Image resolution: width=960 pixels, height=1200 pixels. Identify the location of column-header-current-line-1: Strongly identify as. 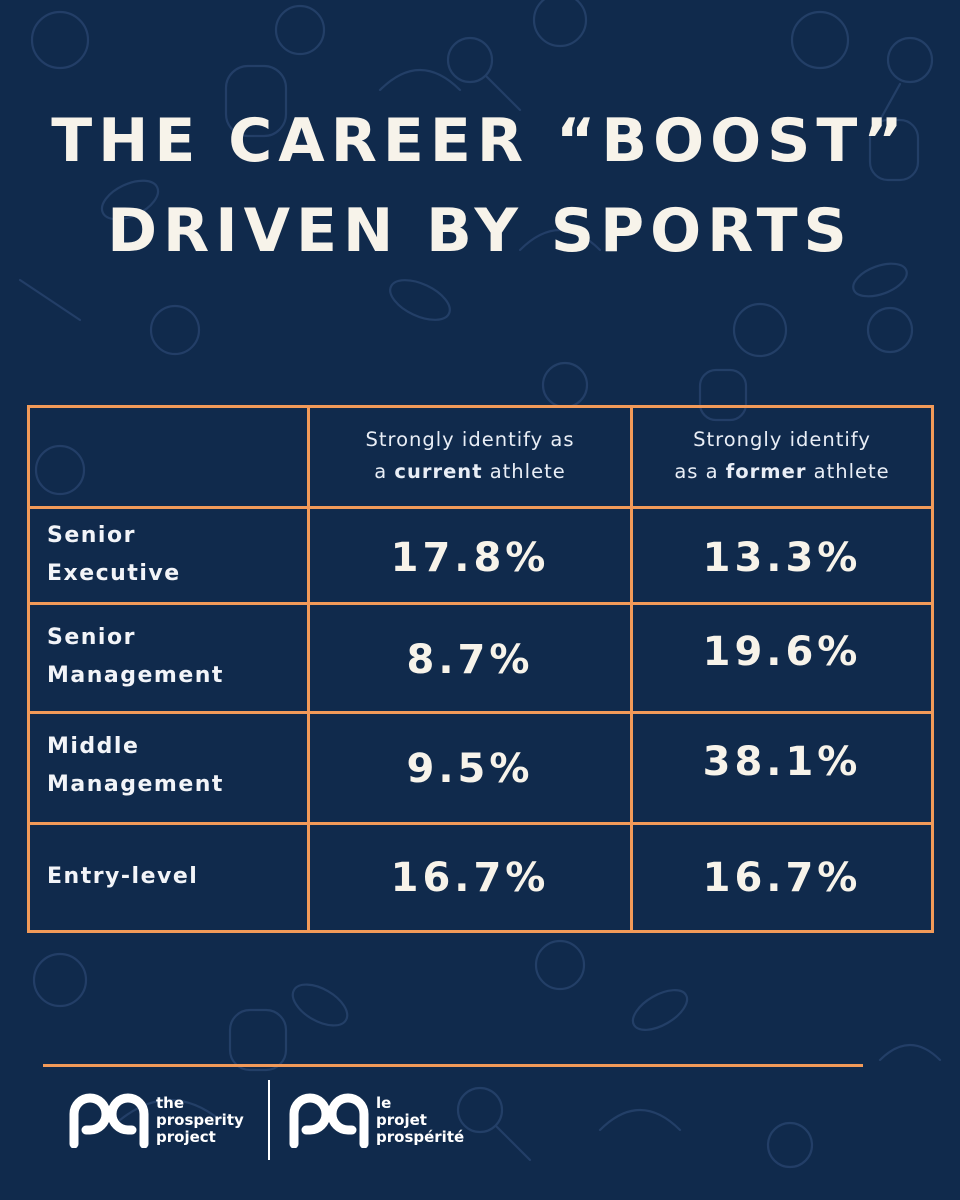
(470, 439).